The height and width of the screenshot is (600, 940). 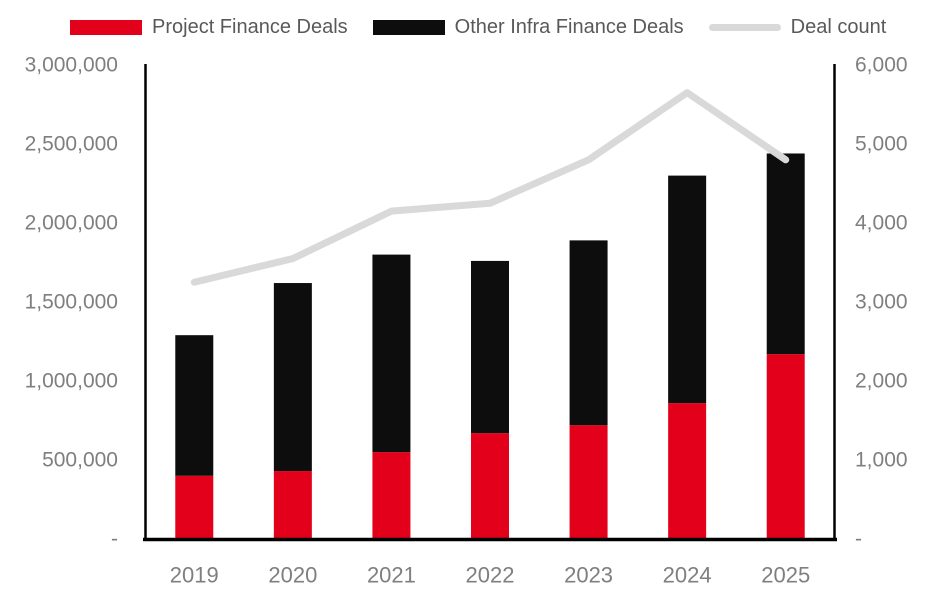 What do you see at coordinates (785, 446) in the screenshot?
I see `bar-2025-project-finance` at bounding box center [785, 446].